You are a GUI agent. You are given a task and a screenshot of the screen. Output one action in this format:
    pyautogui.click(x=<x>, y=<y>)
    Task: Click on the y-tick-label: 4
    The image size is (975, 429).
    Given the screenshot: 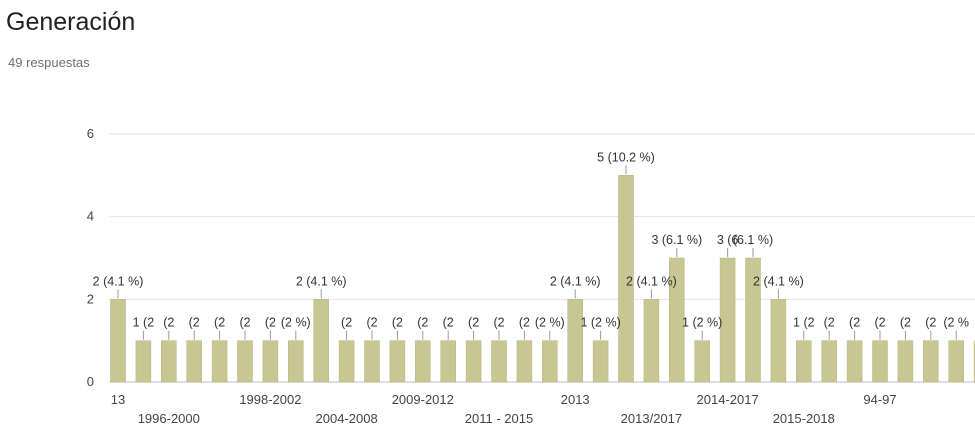 What is the action you would take?
    pyautogui.click(x=90, y=216)
    